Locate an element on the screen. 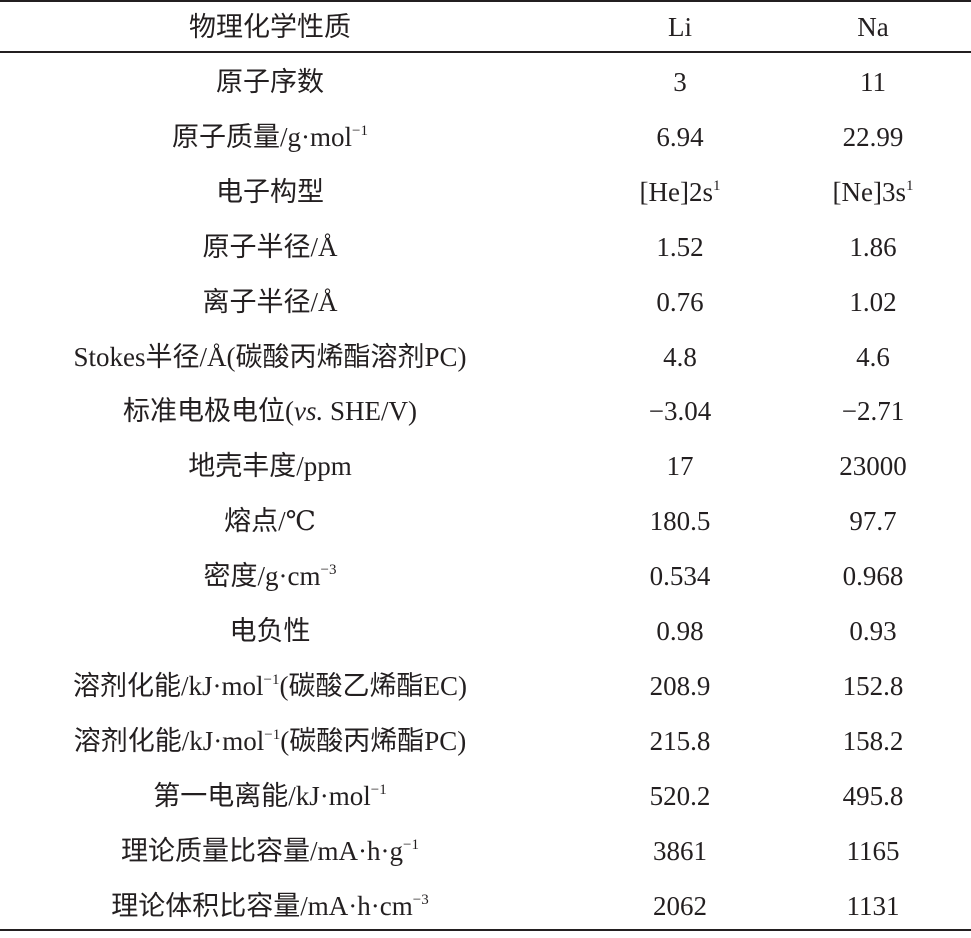 The image size is (971, 938). table-row: 理论体积比容量/mA·h·cm−3 2062 1131 is located at coordinates (485, 906).